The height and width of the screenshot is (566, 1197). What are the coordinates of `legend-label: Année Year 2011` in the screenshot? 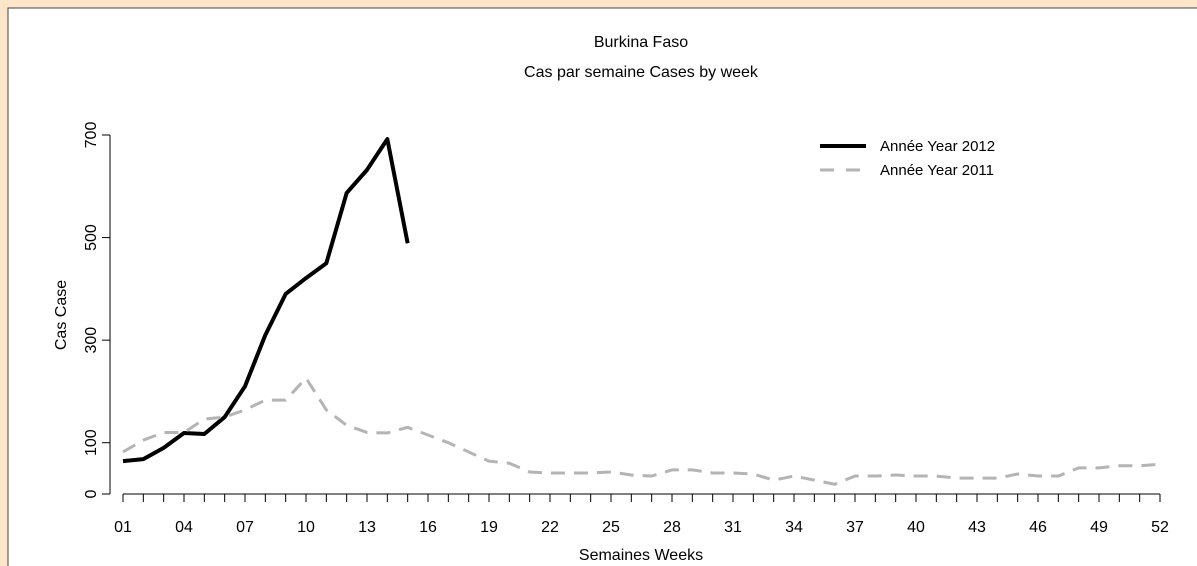 It's located at (937, 170).